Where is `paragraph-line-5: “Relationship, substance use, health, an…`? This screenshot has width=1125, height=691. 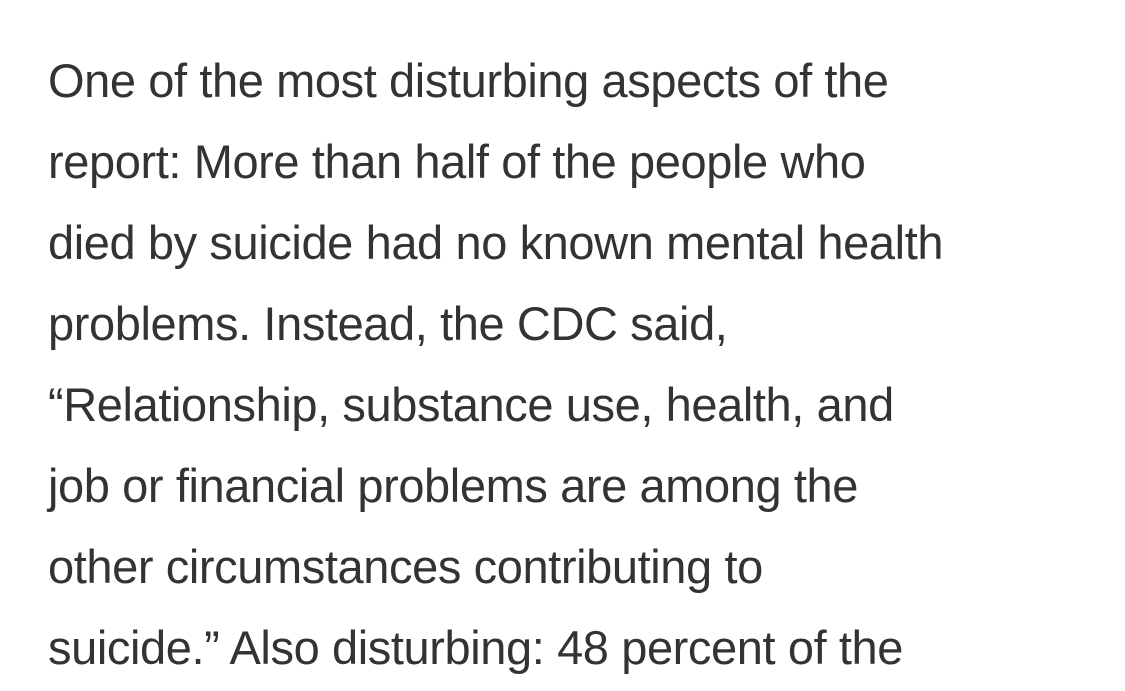 paragraph-line-5: “Relationship, substance use, health, an… is located at coordinates (471, 404).